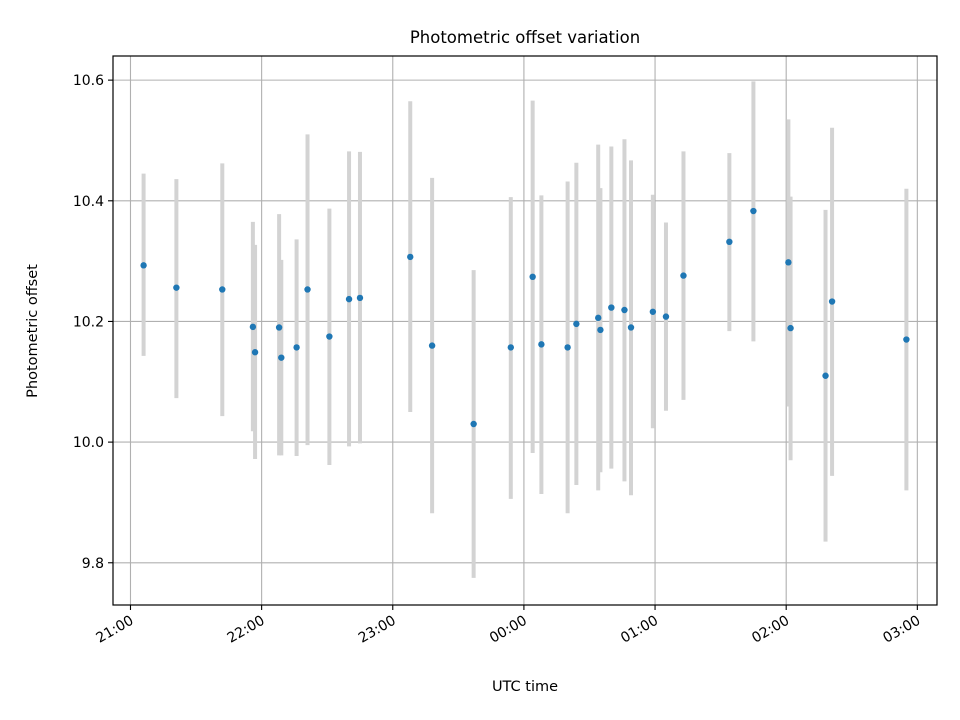 The image size is (960, 720). What do you see at coordinates (33, 331) in the screenshot?
I see `y-axis-label: Photometric offset` at bounding box center [33, 331].